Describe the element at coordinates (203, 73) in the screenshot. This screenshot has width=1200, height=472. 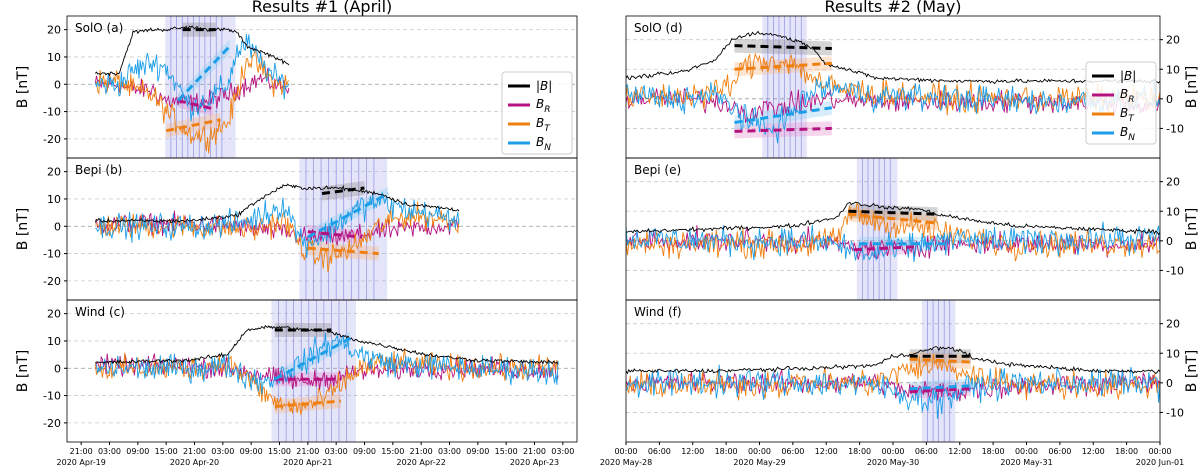
I see `fit-band-bn` at that location.